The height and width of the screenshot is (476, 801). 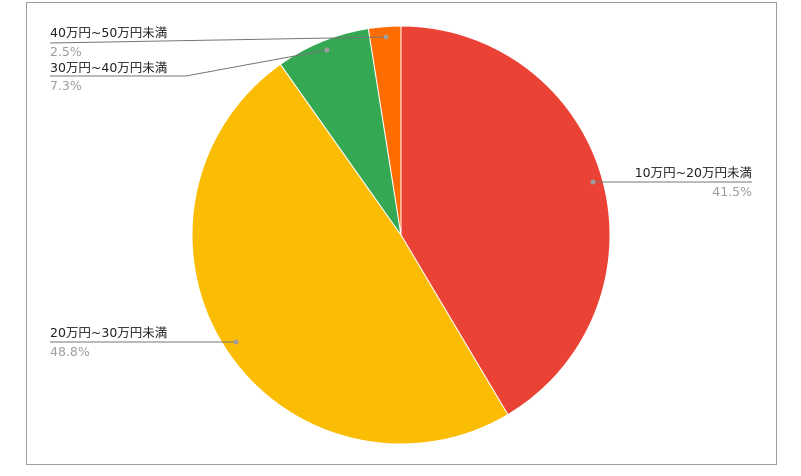 I want to click on slice-pct-label-1: 48.8%, so click(x=70, y=351).